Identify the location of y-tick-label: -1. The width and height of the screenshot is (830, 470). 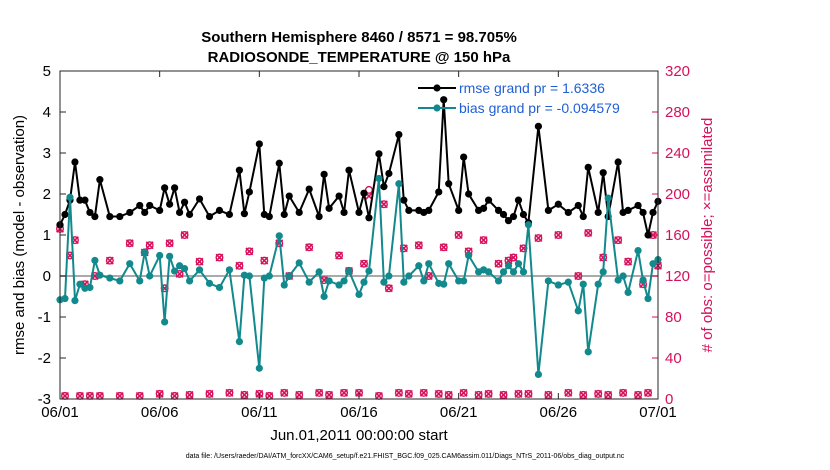
(44, 317).